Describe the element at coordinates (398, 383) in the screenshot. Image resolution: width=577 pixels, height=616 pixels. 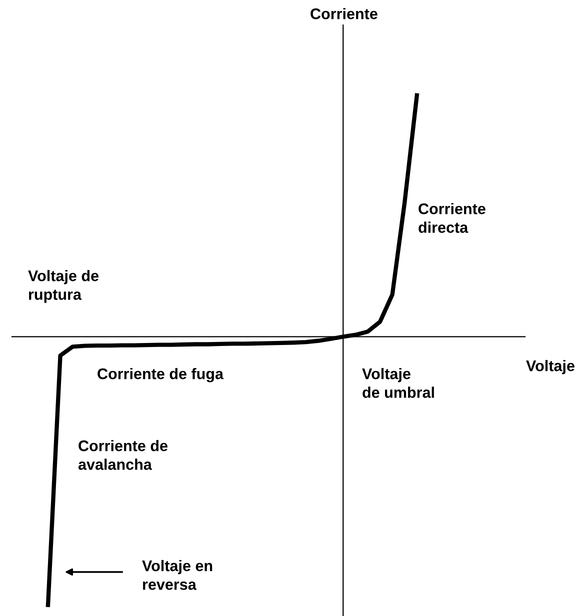
I see `annotation: Voltaje de umbral` at that location.